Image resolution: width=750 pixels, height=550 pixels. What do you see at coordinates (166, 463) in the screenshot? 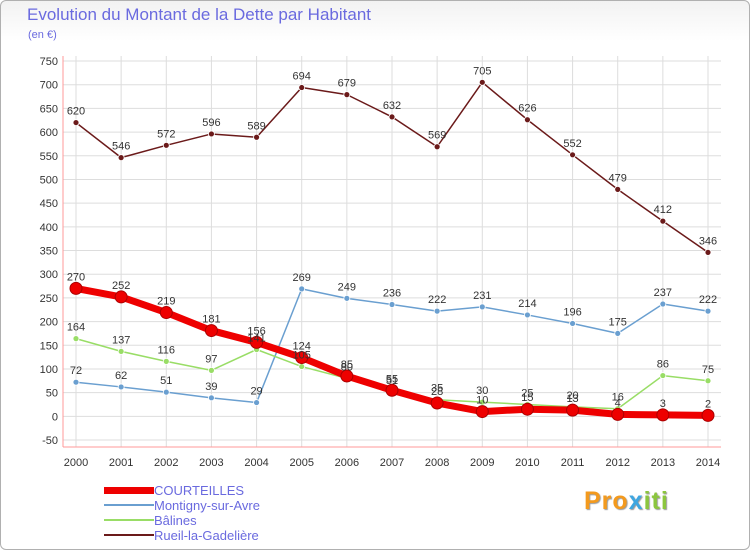
I see `x-tick-label: 2002` at bounding box center [166, 463].